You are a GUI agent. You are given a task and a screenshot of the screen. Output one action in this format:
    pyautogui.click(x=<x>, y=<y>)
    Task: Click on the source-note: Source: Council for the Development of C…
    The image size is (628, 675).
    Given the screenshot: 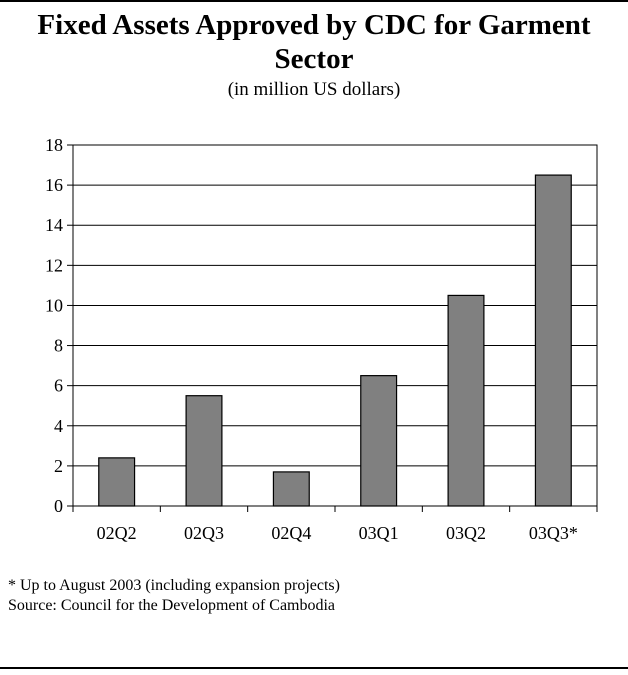 What is the action you would take?
    pyautogui.click(x=172, y=605)
    